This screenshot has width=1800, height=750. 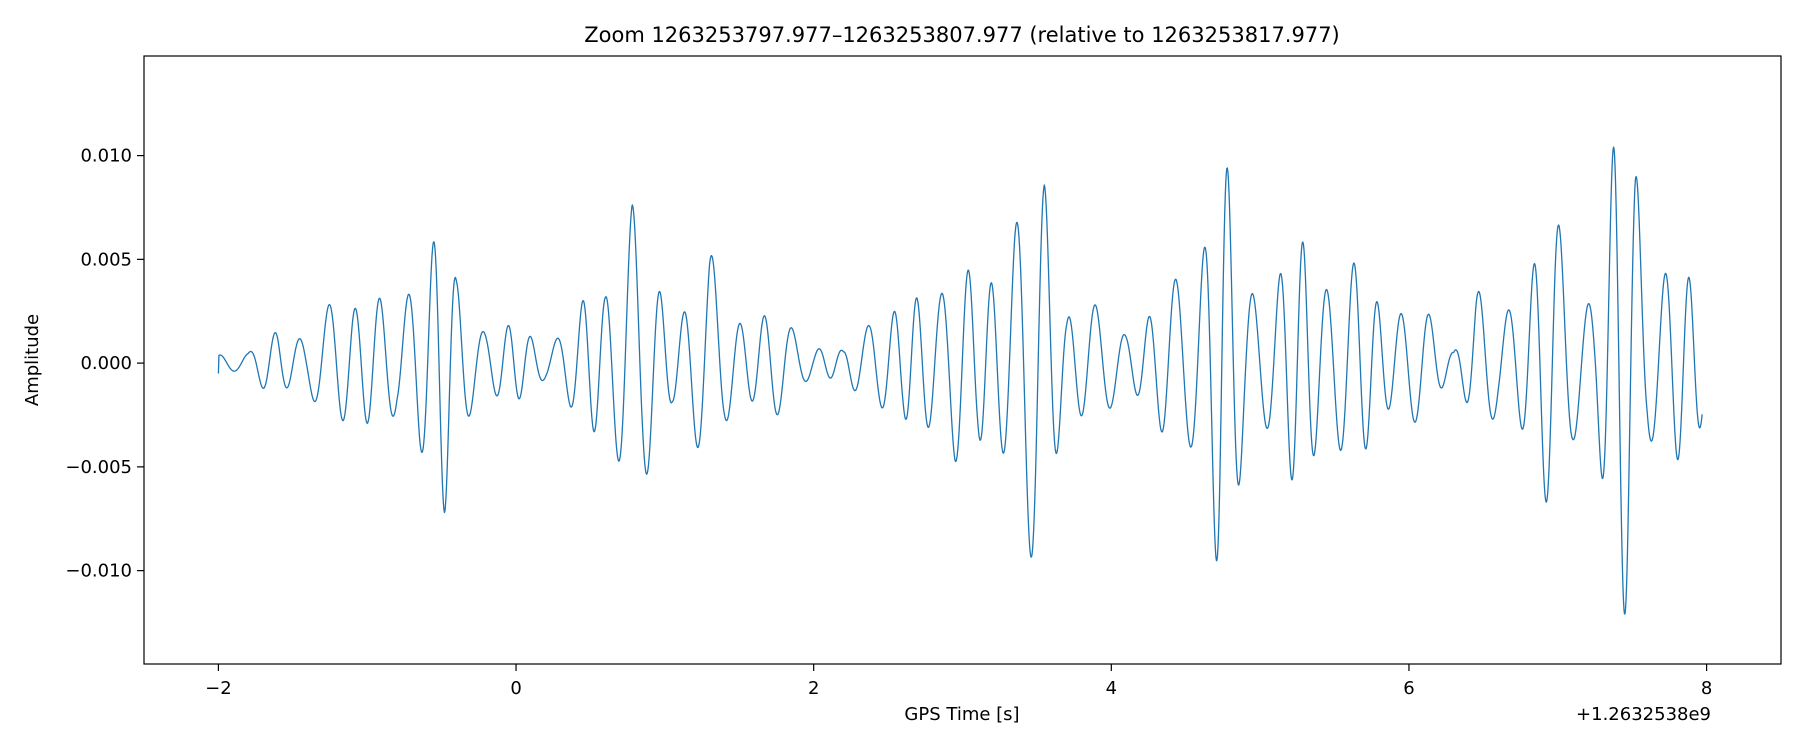 I want to click on x-tick-label: 8, so click(x=1706, y=688).